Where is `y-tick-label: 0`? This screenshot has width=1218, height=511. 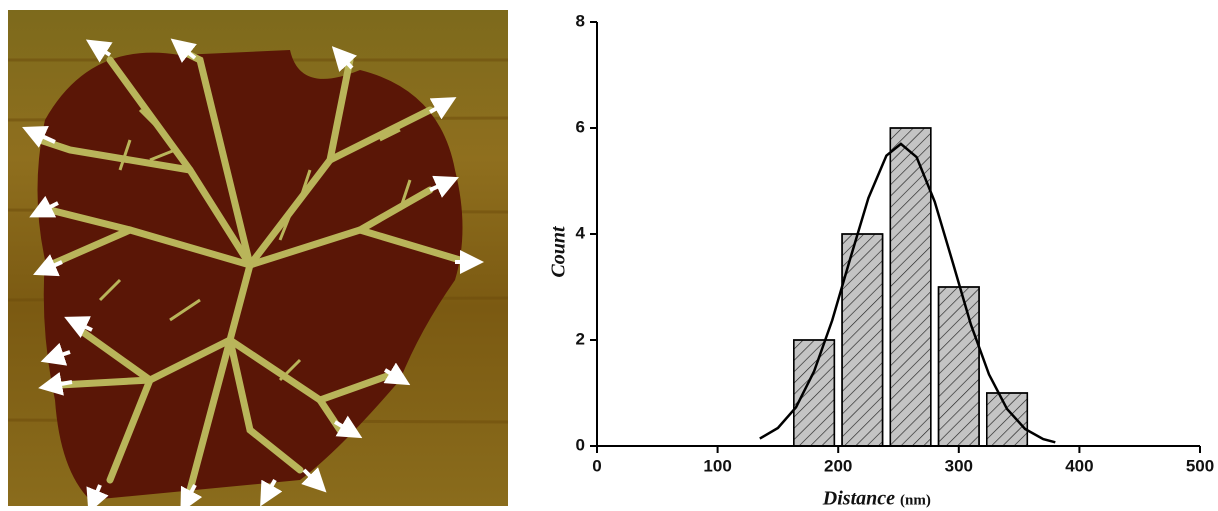
y-tick-label: 0 is located at coordinates (580, 444).